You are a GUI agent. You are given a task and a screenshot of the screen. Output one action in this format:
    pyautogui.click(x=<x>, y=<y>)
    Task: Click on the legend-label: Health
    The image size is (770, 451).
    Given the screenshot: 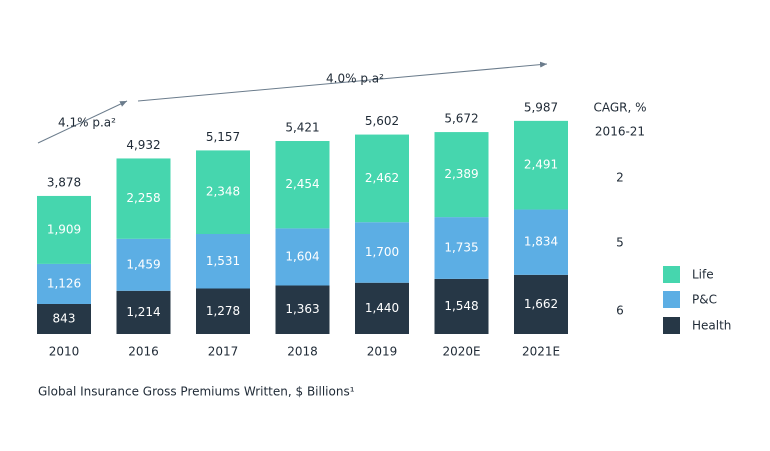 What is the action you would take?
    pyautogui.click(x=711, y=326)
    